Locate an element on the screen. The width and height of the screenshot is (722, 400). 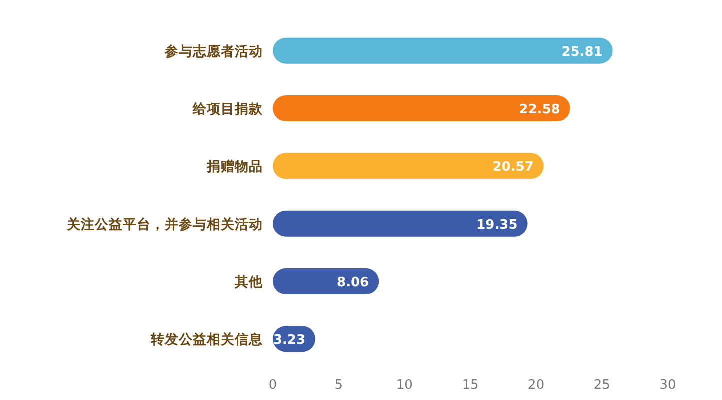
y-tick-label: 参与志愿者活动 is located at coordinates (213, 51).